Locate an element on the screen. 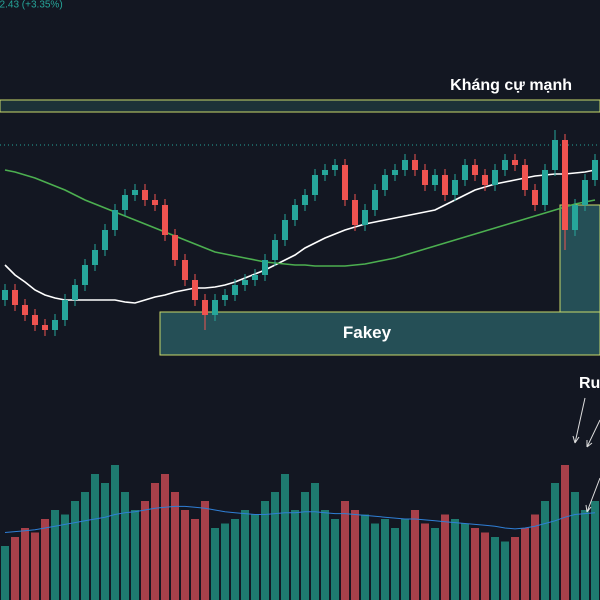 Image resolution: width=600 pixels, height=600 pixels. zone-label: Kháng cự mạnh is located at coordinates (511, 85).